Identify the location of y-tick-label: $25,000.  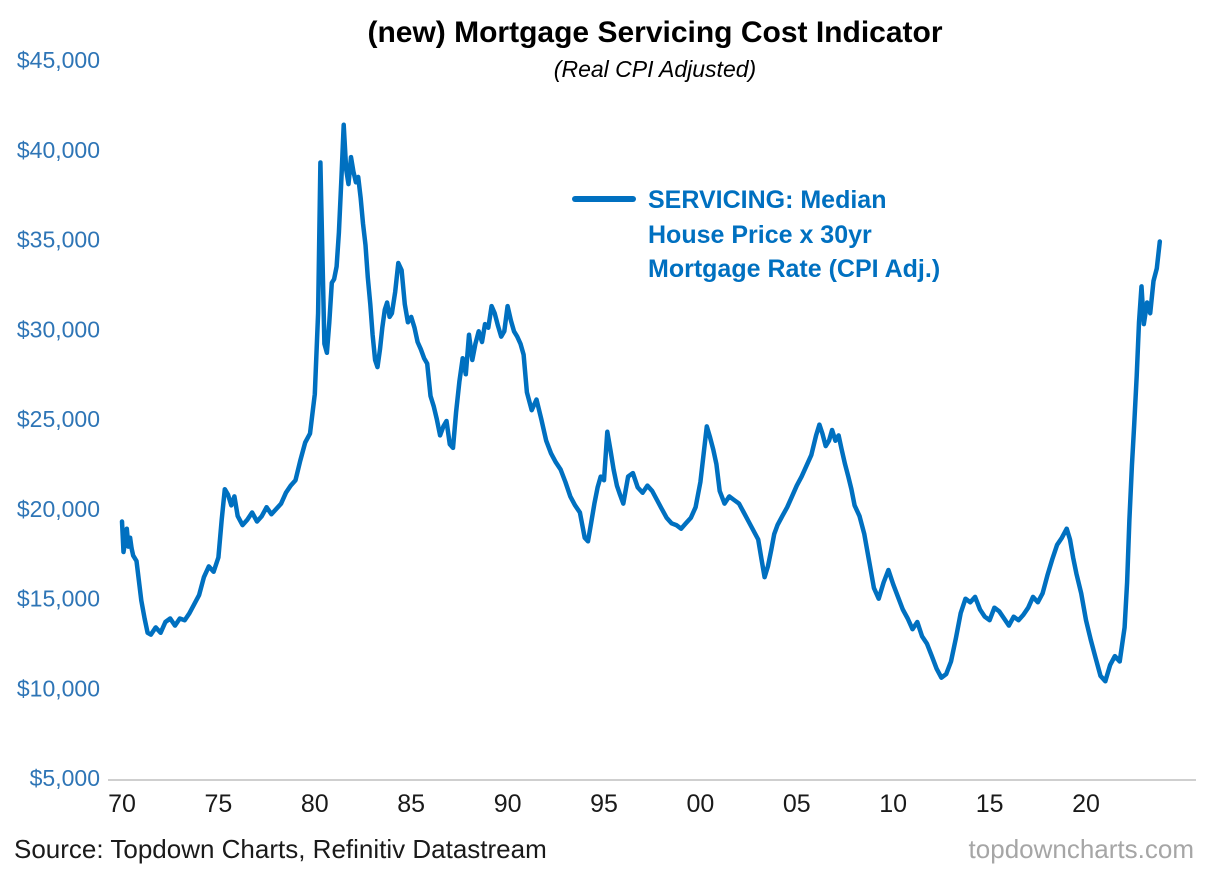
(58, 419).